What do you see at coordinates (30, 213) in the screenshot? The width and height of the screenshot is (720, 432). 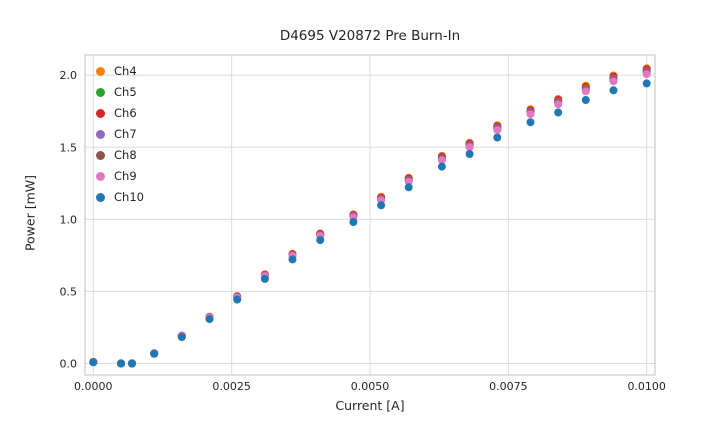 I see `y-axis-label: Power [mW]` at bounding box center [30, 213].